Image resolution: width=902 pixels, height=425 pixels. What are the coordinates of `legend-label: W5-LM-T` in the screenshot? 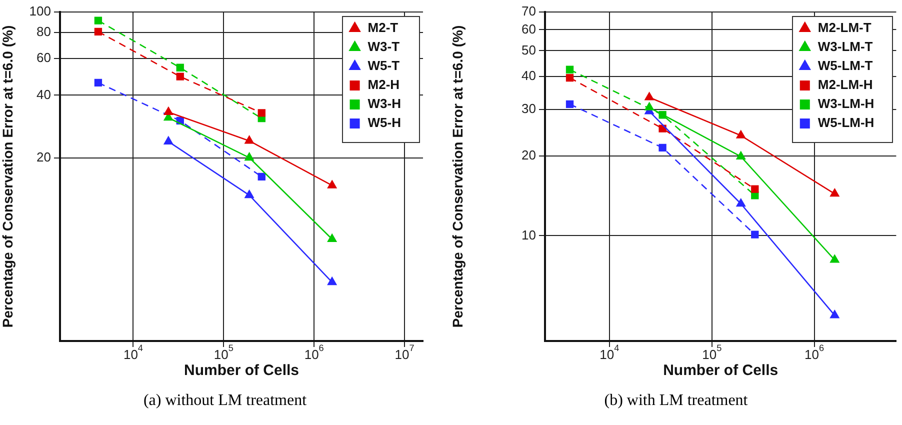 It's located at (845, 66).